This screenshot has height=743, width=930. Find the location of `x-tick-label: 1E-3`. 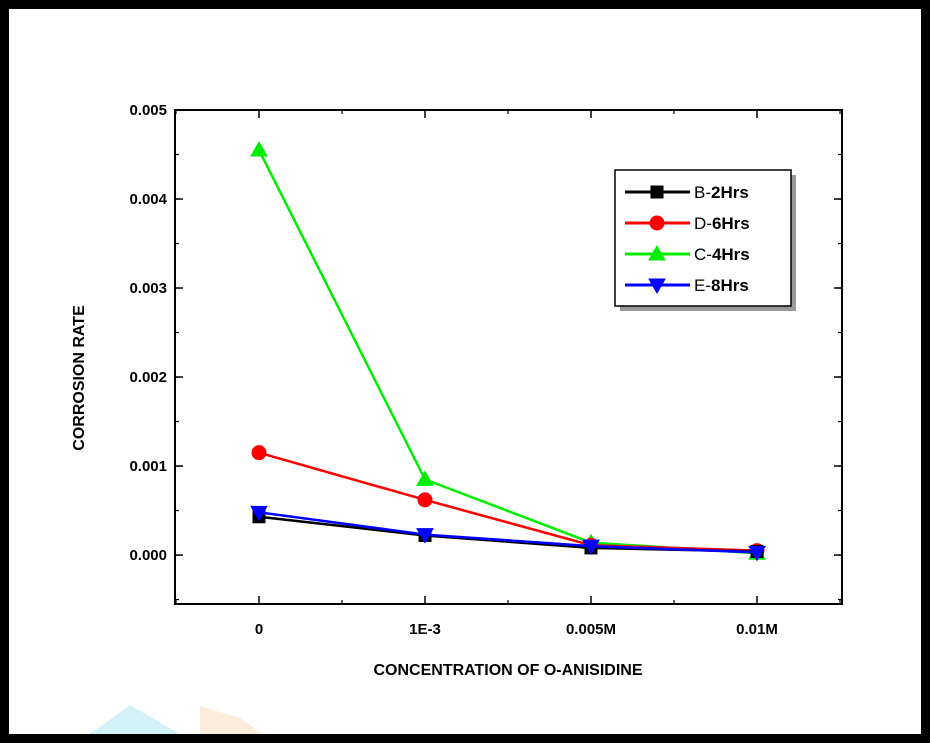

x-tick-label: 1E-3 is located at coordinates (425, 629).